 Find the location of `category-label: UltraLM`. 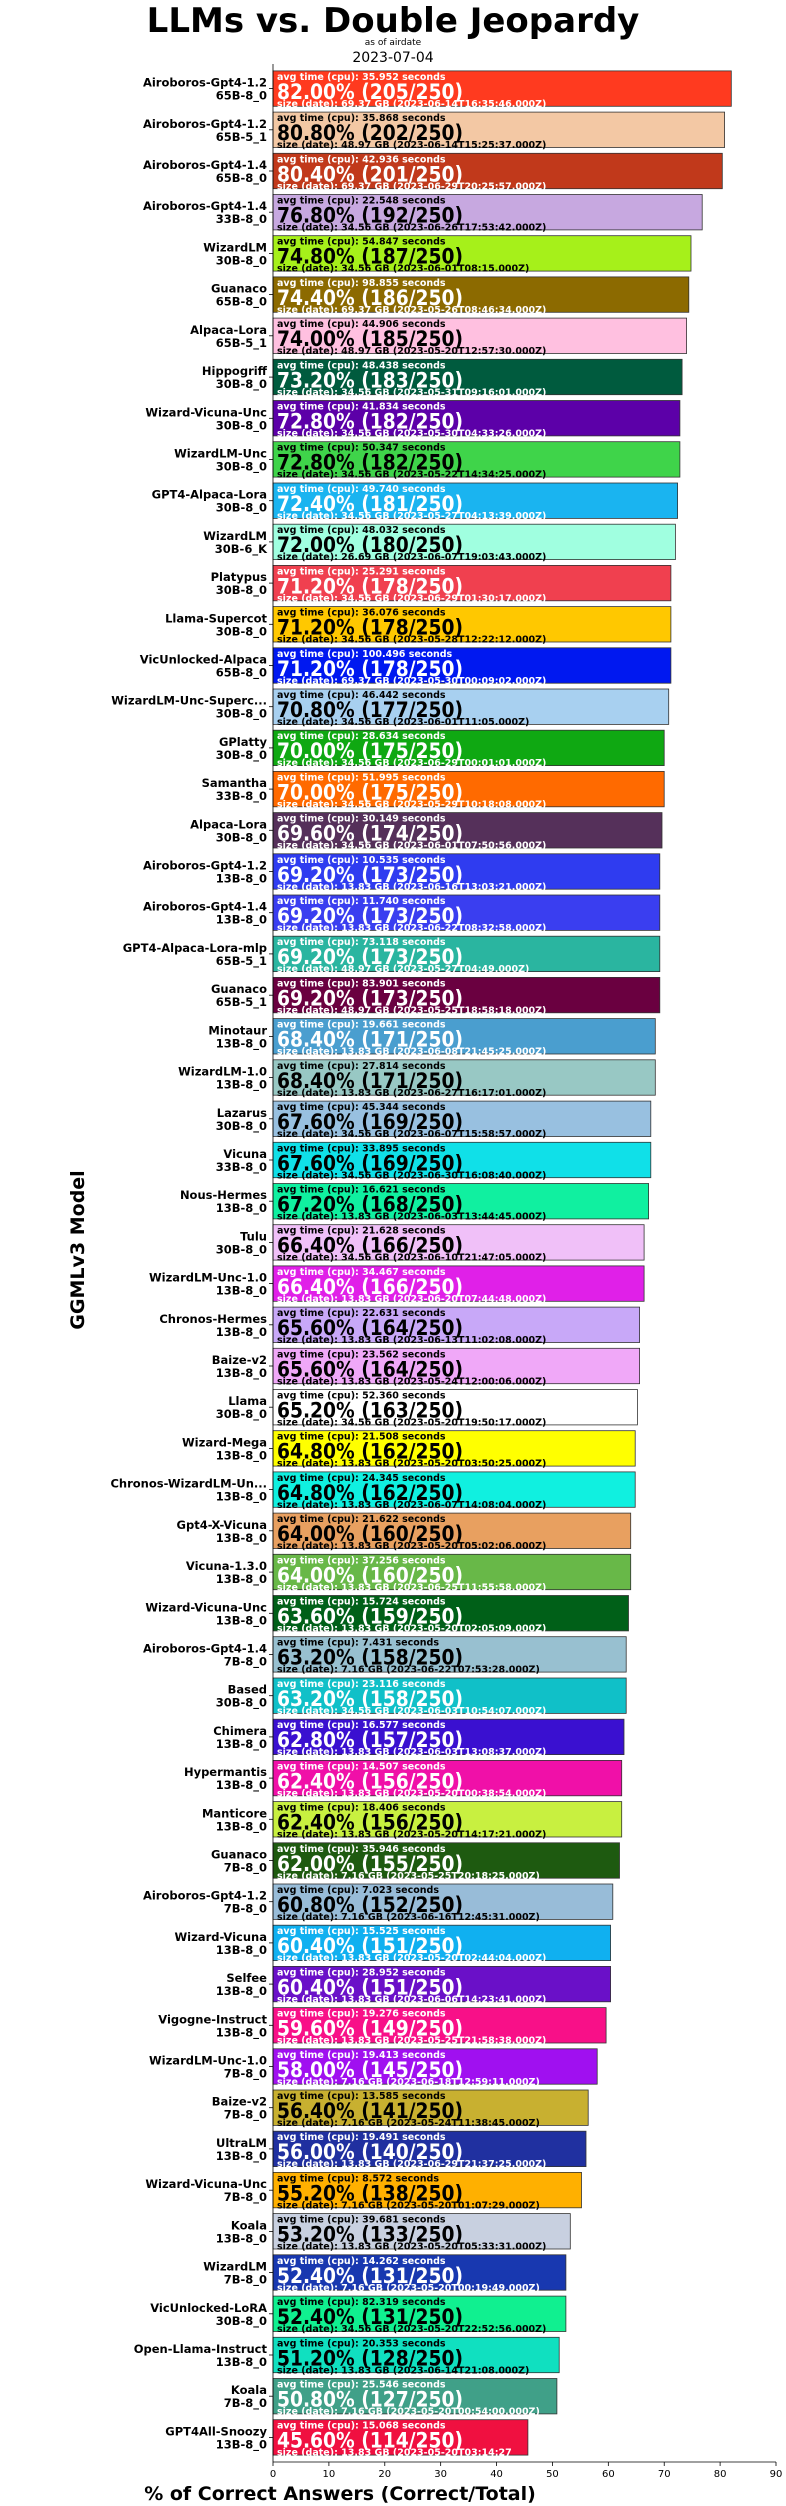

category-label: UltraLM is located at coordinates (241, 2143).